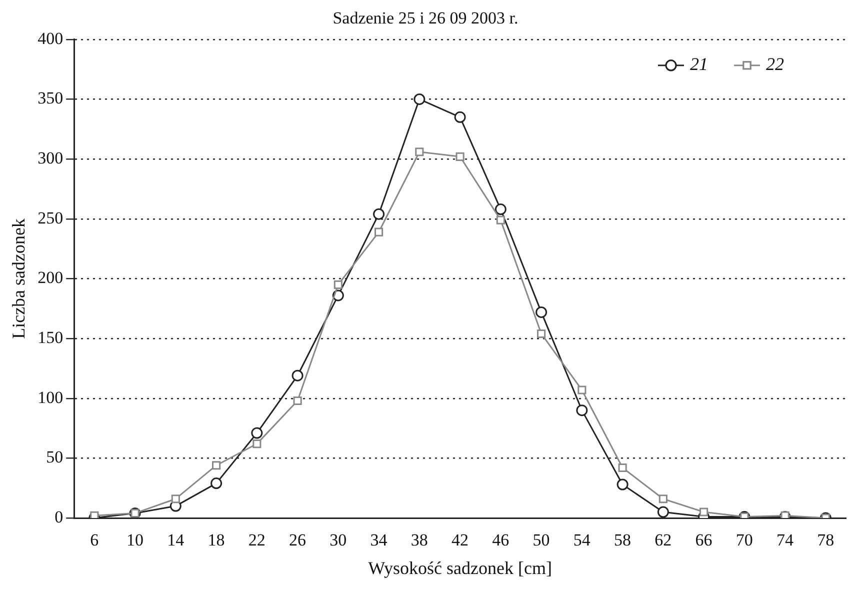  What do you see at coordinates (785, 540) in the screenshot?
I see `x-tick-label: 74` at bounding box center [785, 540].